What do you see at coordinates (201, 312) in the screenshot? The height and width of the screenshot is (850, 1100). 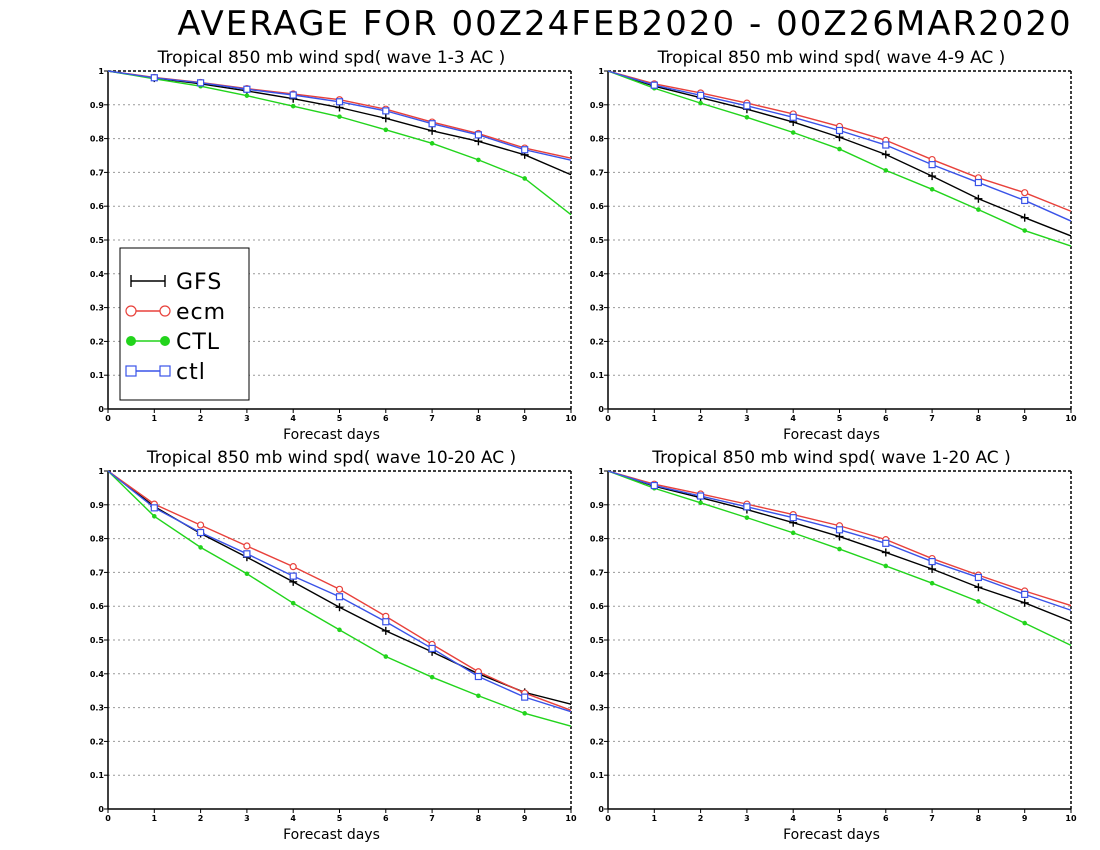 I see `legend-label: ecm` at bounding box center [201, 312].